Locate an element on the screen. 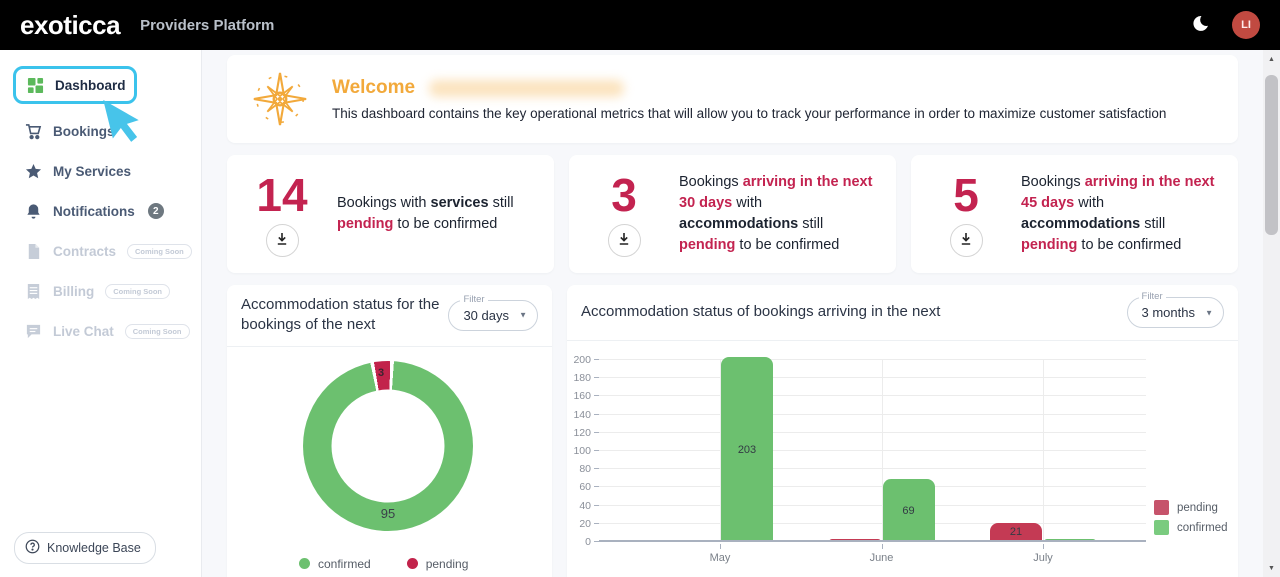  sidebar-item-notifications: Notifications 2 is located at coordinates (107, 211).